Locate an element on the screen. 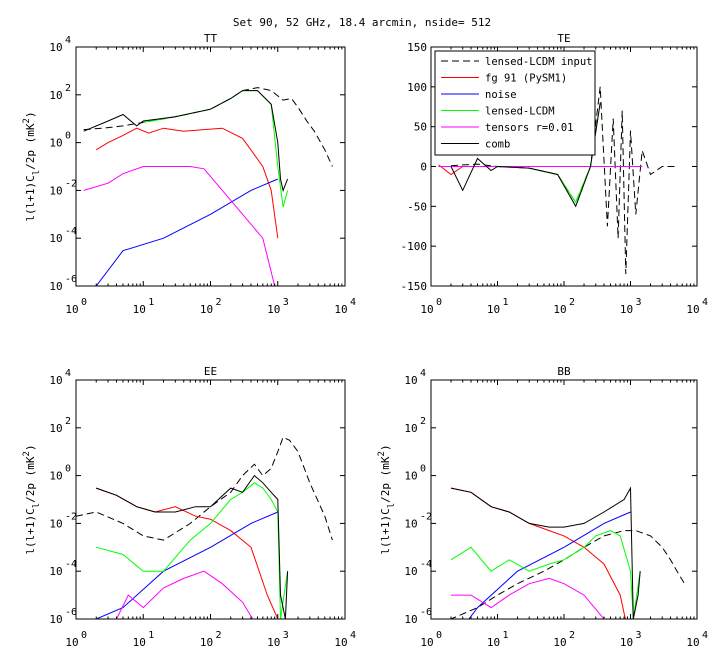  y-tick-label: 50 is located at coordinates (420, 127).